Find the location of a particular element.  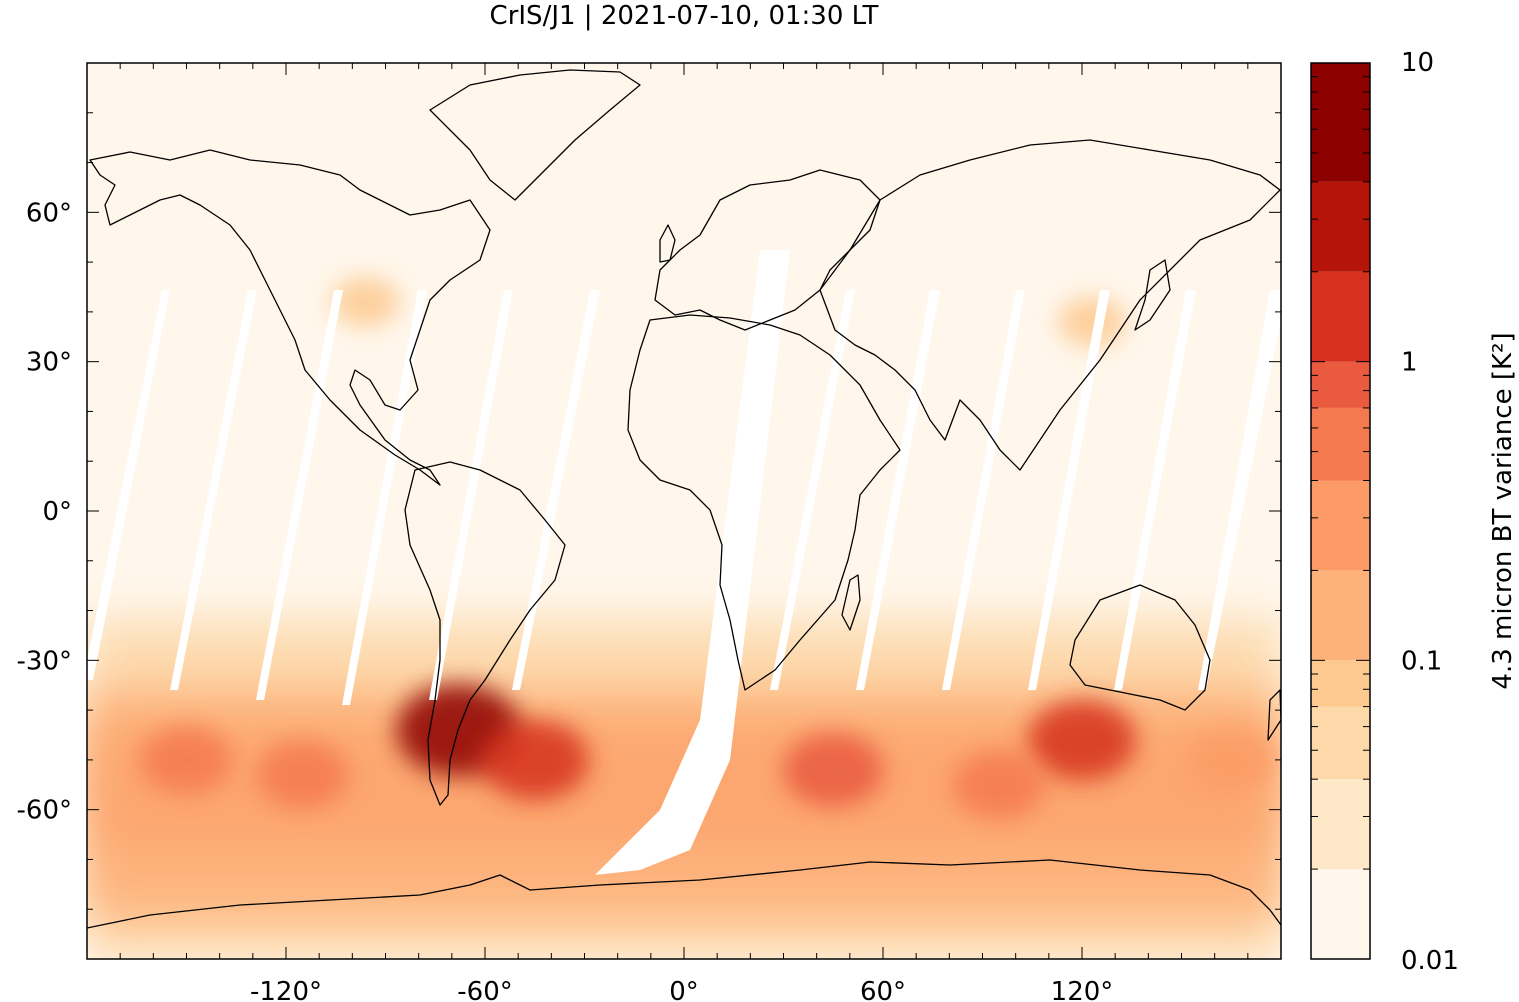

plot-title: CrIS/J1 | 2021-07-10, 01:30 LT is located at coordinates (684, 16).